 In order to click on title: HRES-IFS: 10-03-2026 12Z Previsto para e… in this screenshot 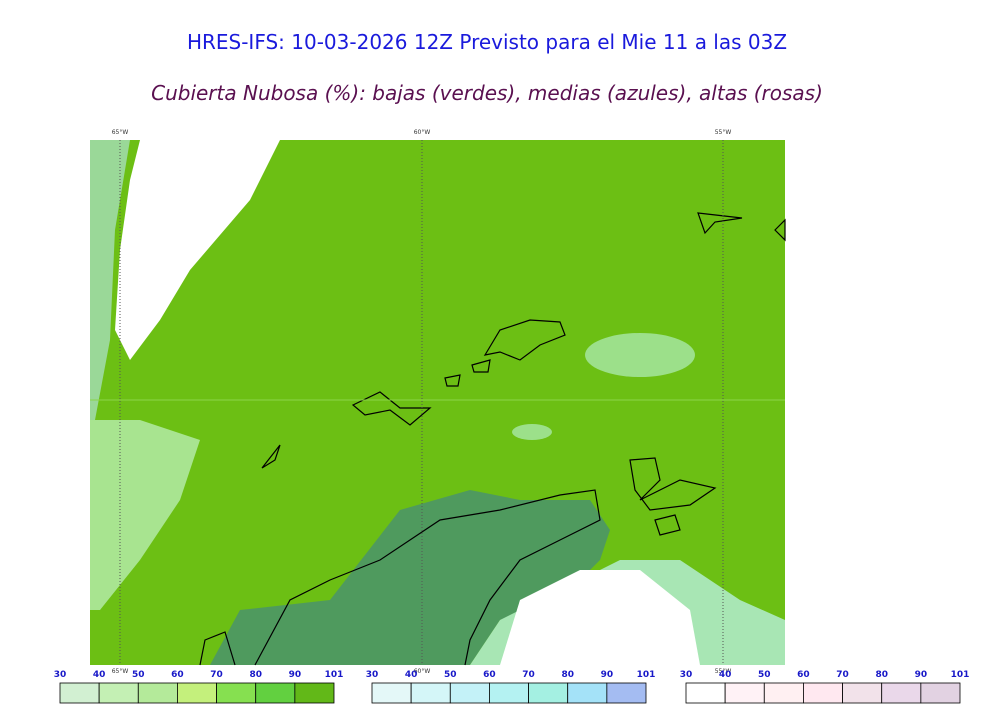, I will do `click(487, 42)`.